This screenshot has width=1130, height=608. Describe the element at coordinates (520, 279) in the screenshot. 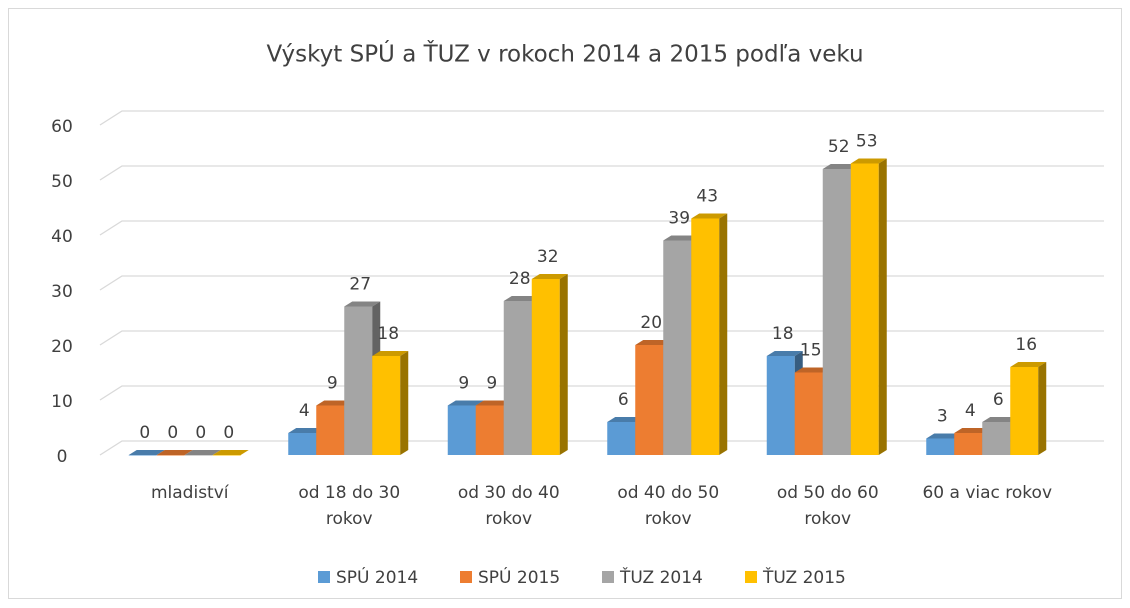

I see `data-label: 28` at that location.